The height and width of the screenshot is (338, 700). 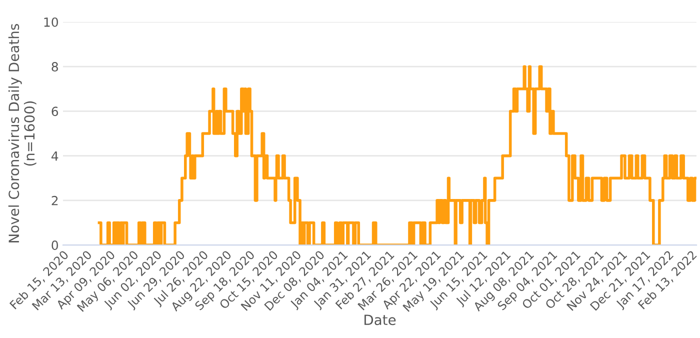 What do you see at coordinates (54, 156) in the screenshot?
I see `y-tick-label: 4` at bounding box center [54, 156].